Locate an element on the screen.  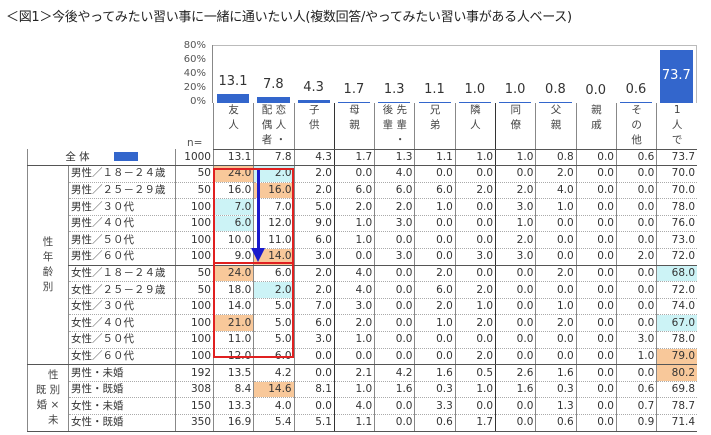
column-header: 同 僚 is located at coordinates (515, 126).